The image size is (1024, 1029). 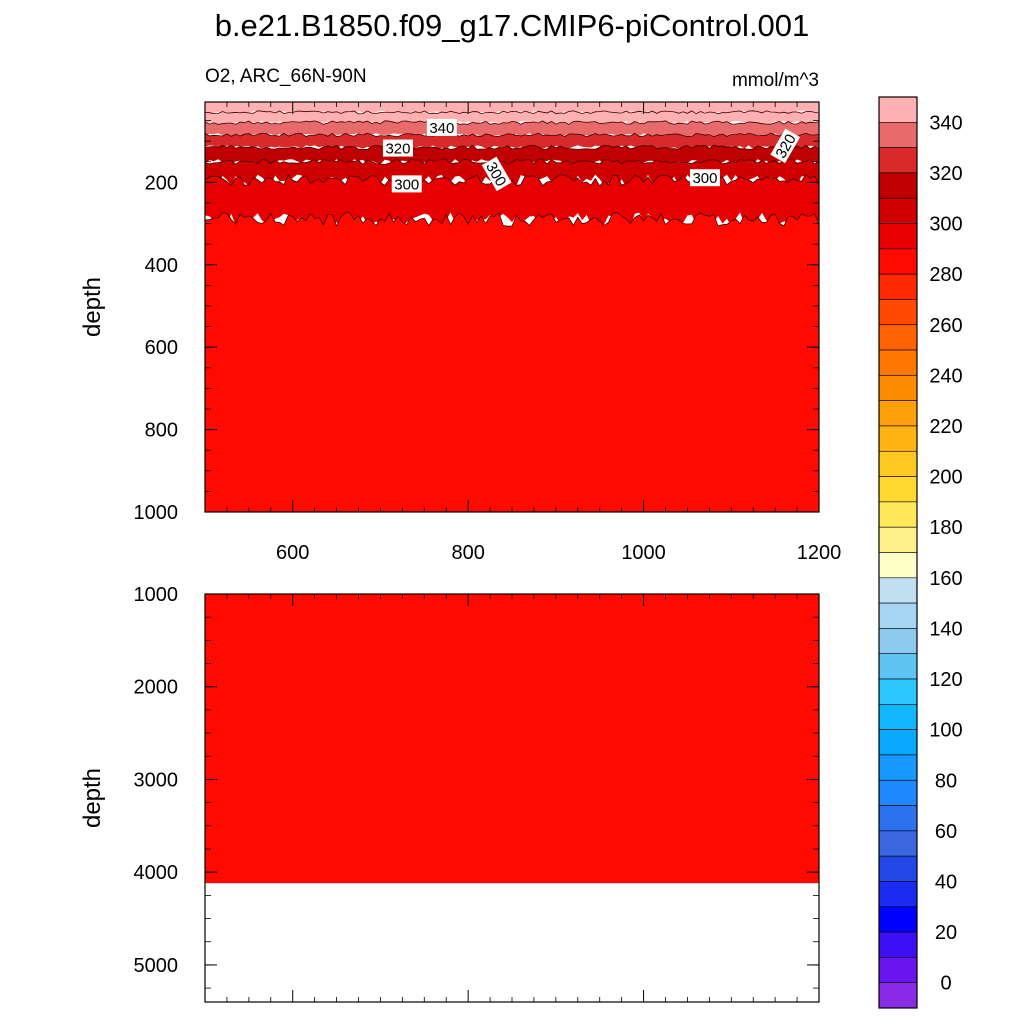 What do you see at coordinates (512, 25) in the screenshot?
I see `chart-title: b.e21.B1850.f09_g17.CMIP6-piControl.001` at bounding box center [512, 25].